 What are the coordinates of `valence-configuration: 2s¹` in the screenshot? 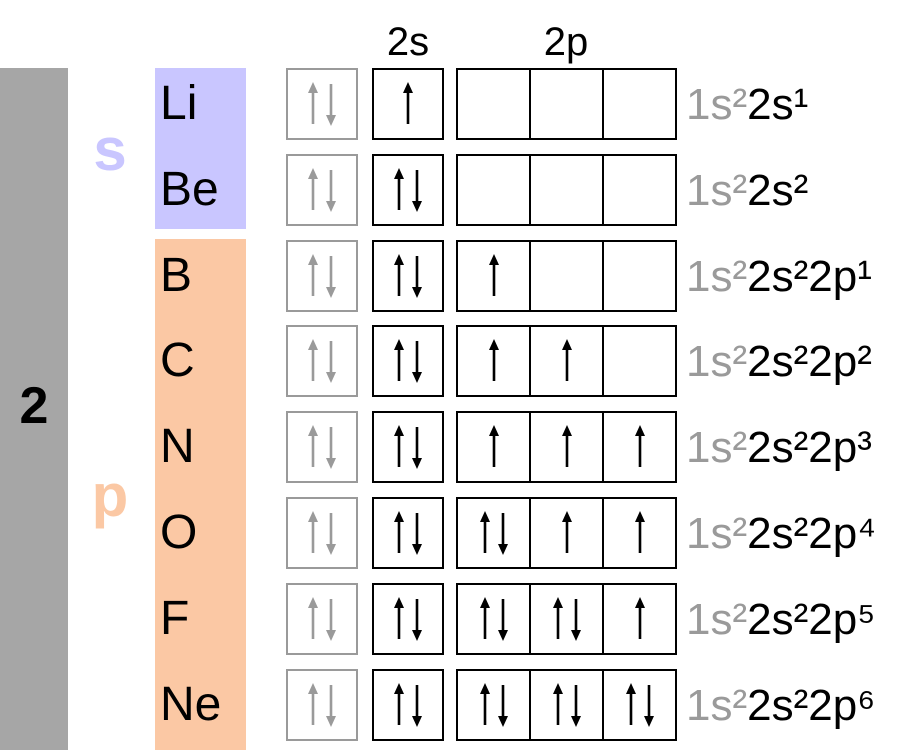 It's located at (778, 104).